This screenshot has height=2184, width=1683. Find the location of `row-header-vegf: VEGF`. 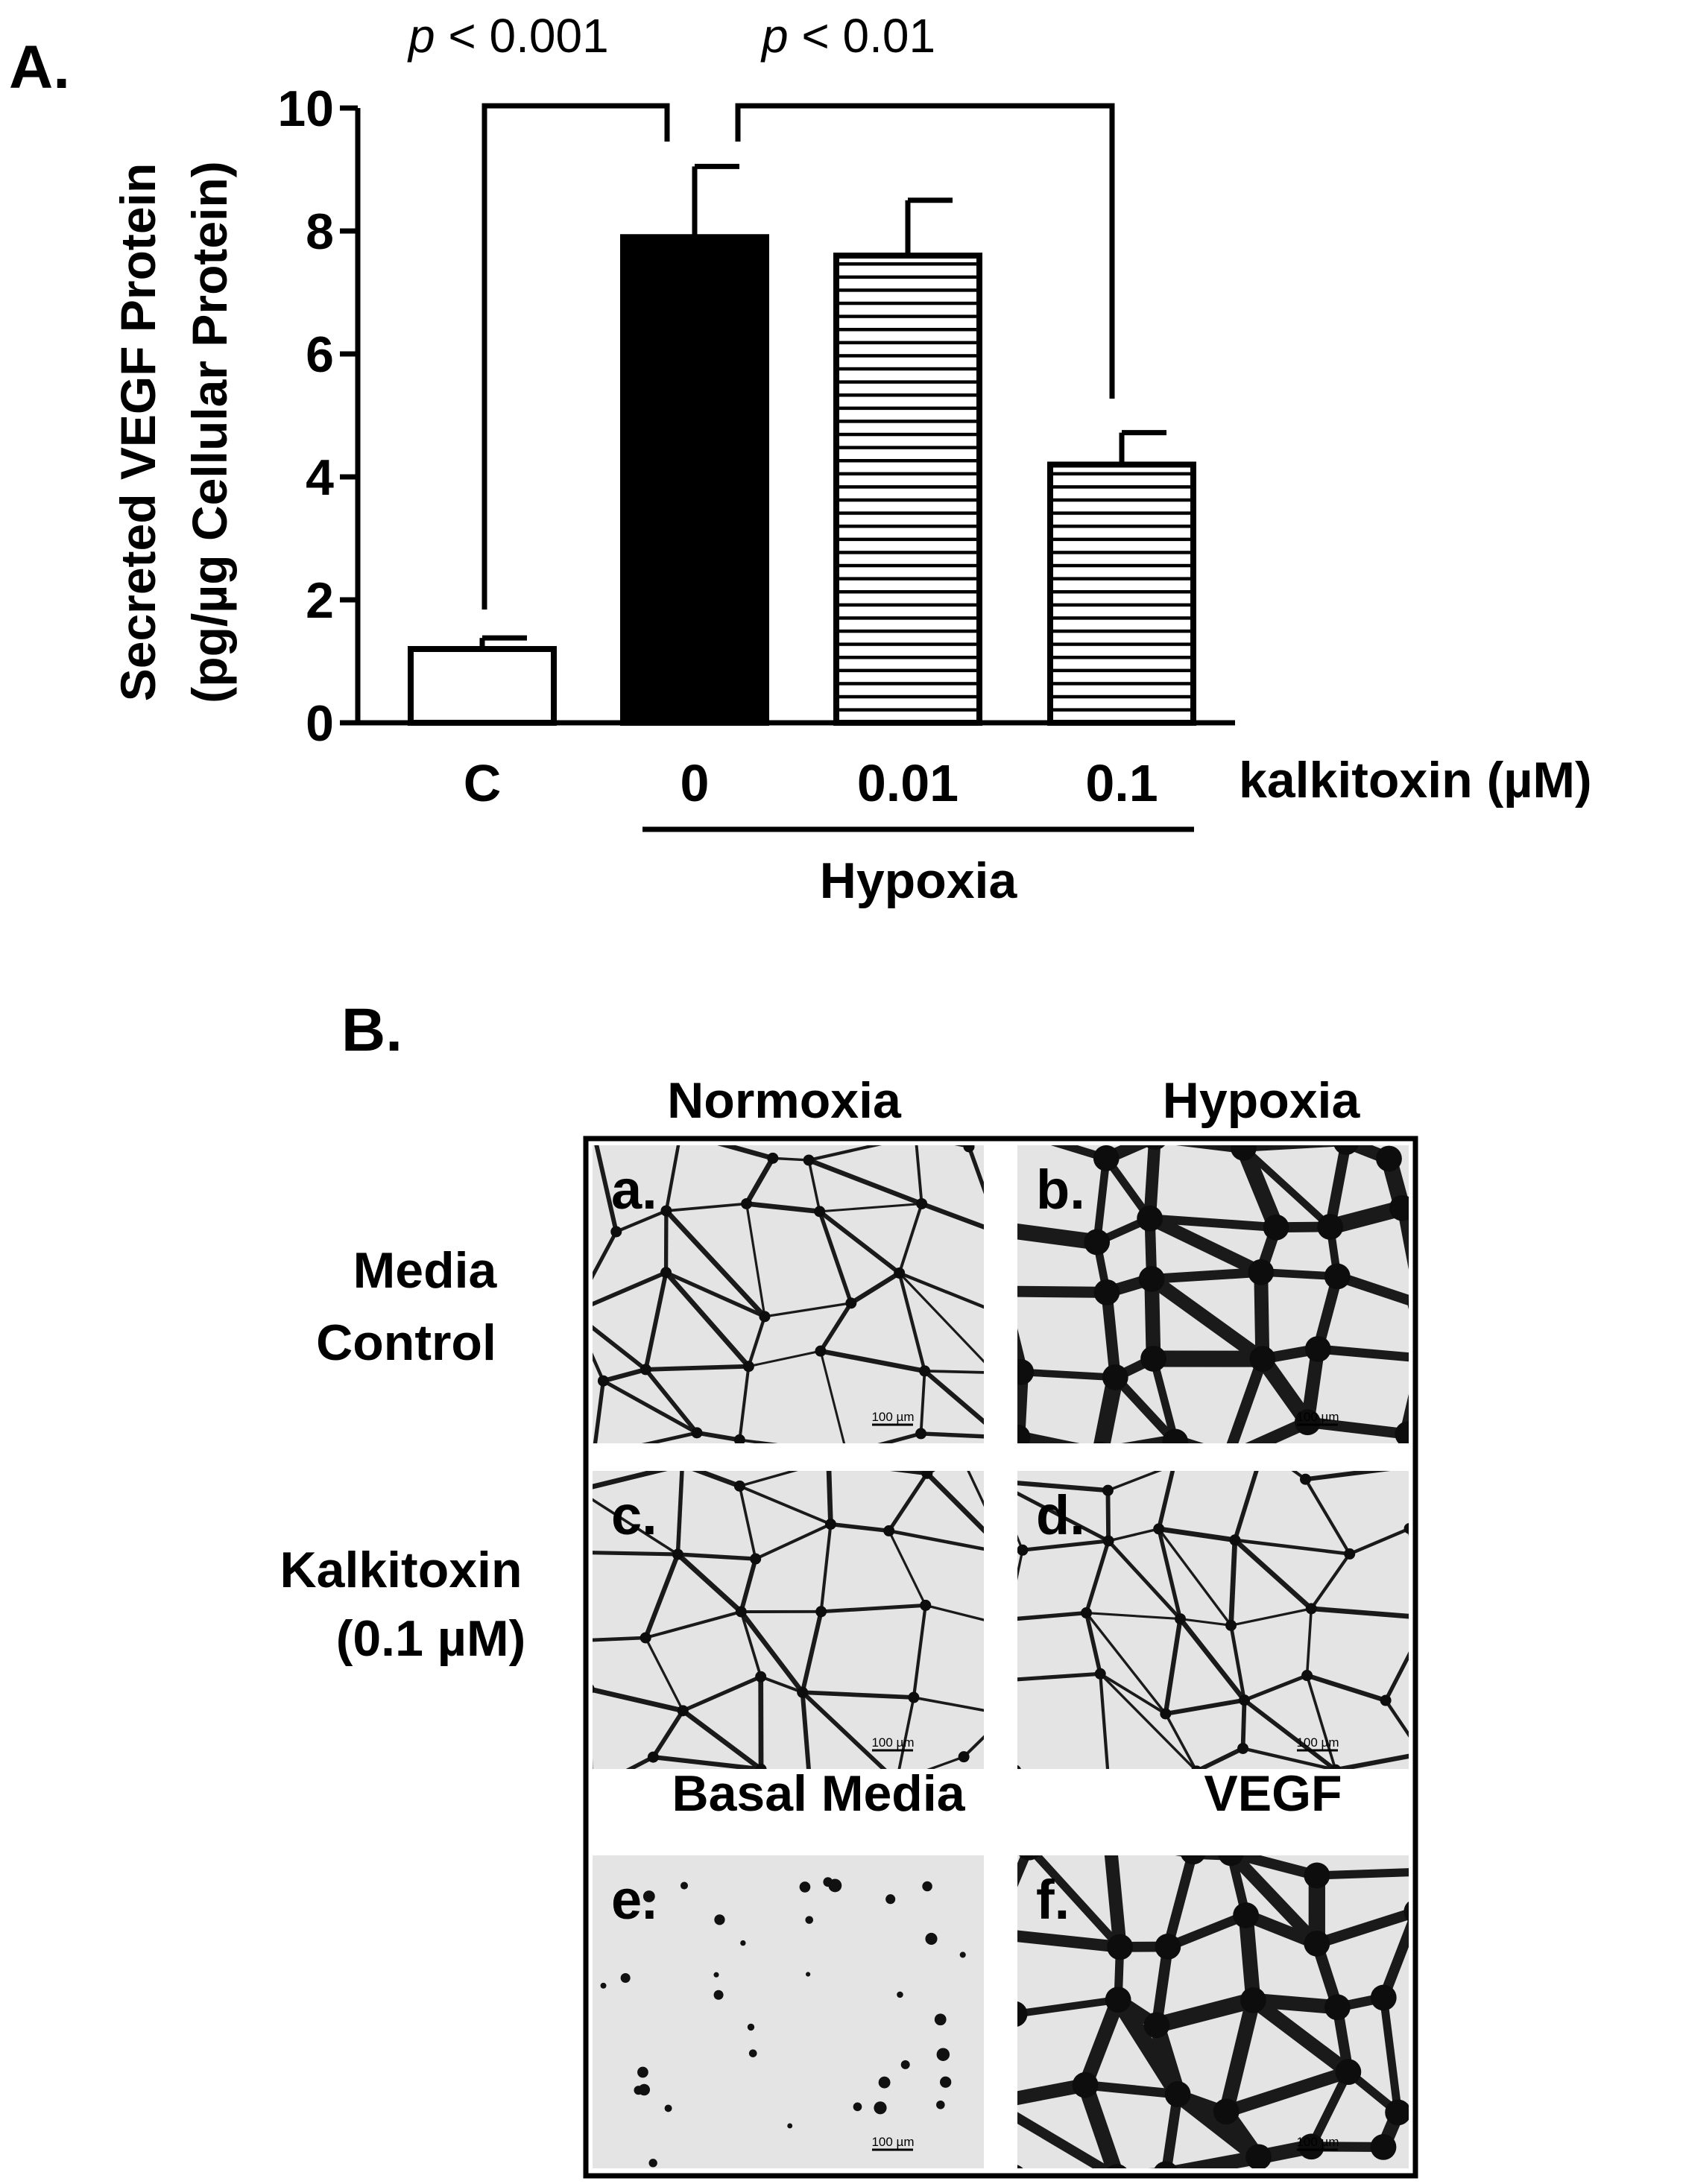

row-header-vegf: VEGF is located at coordinates (1273, 1793).